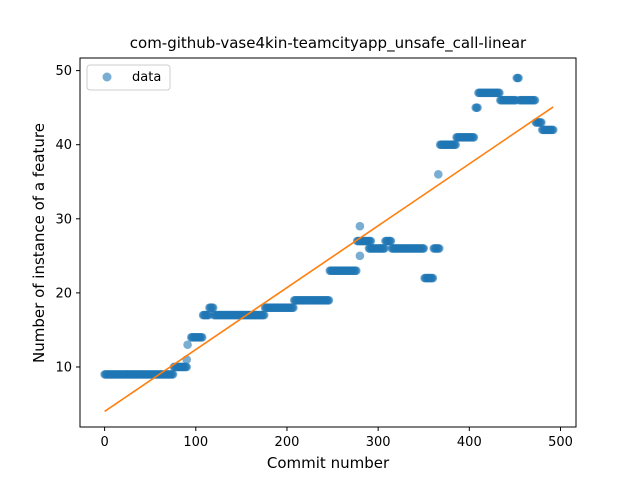 This screenshot has height=480, width=640. Describe the element at coordinates (146, 77) in the screenshot. I see `legend-label: data` at that location.